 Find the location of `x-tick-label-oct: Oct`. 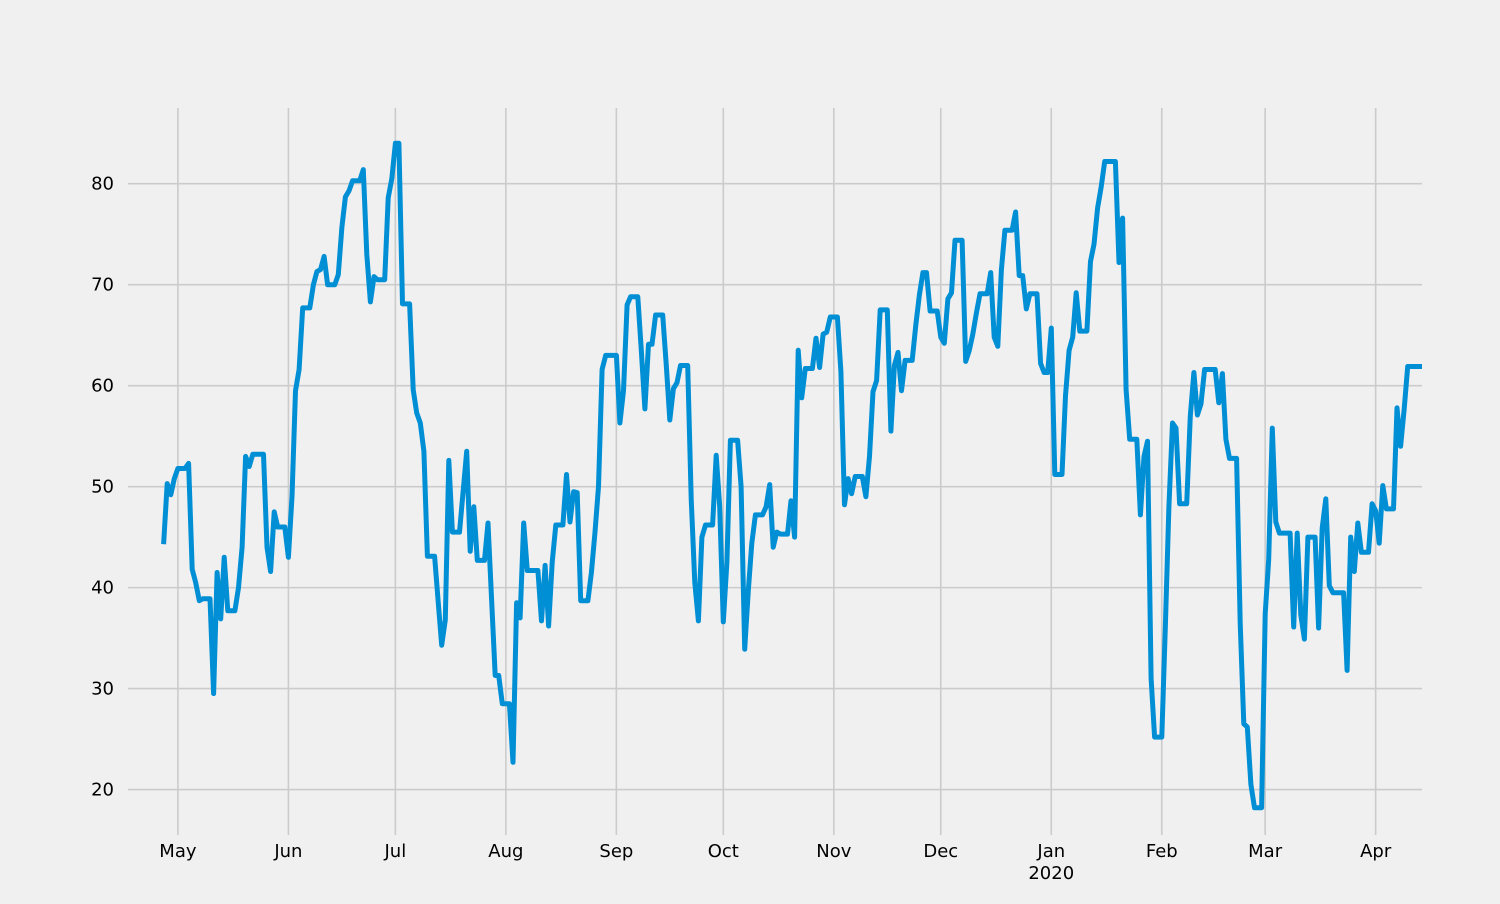

x-tick-label-oct: Oct is located at coordinates (723, 851).